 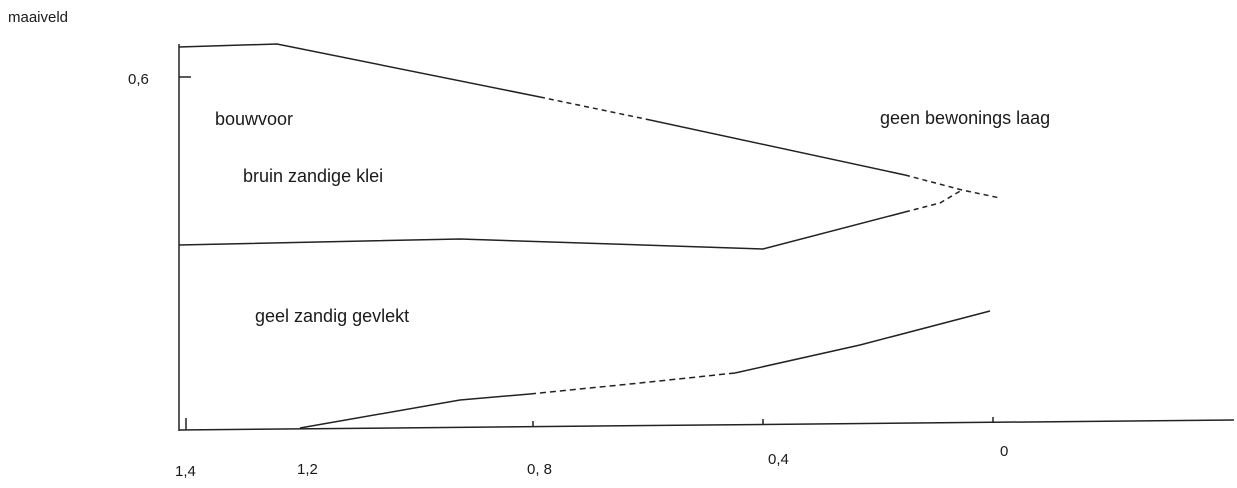 What do you see at coordinates (1004, 451) in the screenshot?
I see `x-tick-label: 0` at bounding box center [1004, 451].